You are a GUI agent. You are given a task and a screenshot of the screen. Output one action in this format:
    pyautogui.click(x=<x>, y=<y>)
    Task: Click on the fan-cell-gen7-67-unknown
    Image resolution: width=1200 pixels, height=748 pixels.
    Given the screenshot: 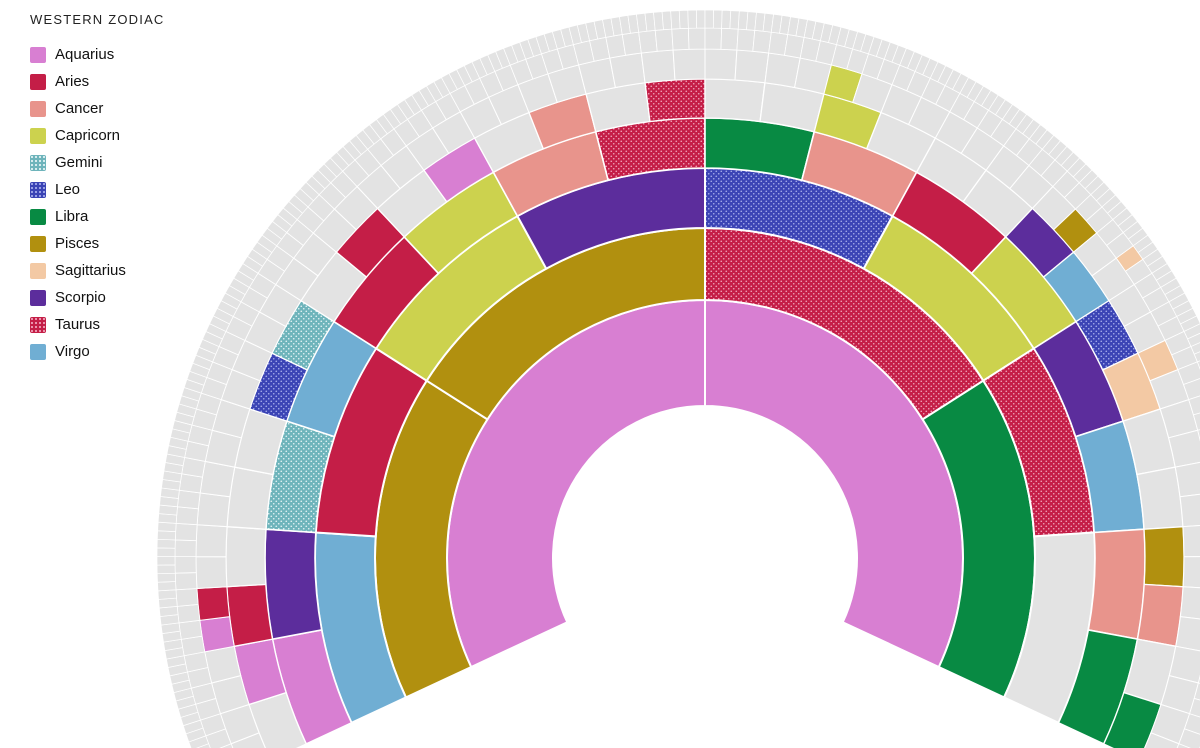 What is the action you would take?
    pyautogui.click(x=762, y=41)
    